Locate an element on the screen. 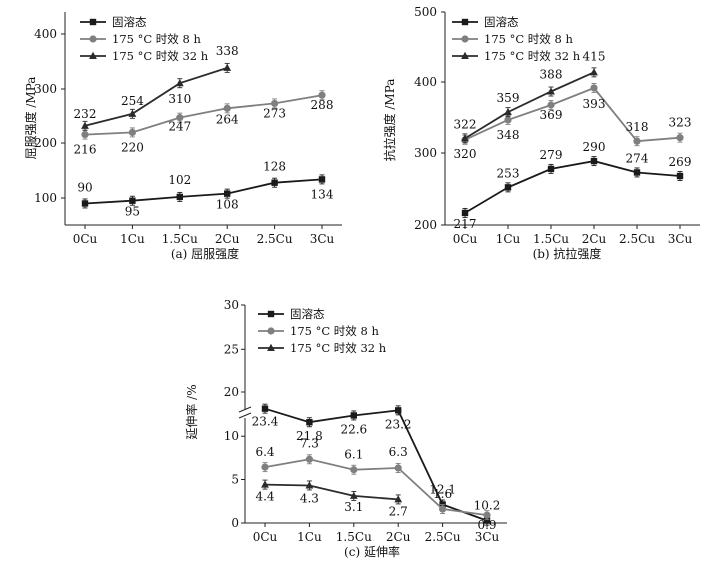  y-tick-label-c: 30 is located at coordinates (231, 305).